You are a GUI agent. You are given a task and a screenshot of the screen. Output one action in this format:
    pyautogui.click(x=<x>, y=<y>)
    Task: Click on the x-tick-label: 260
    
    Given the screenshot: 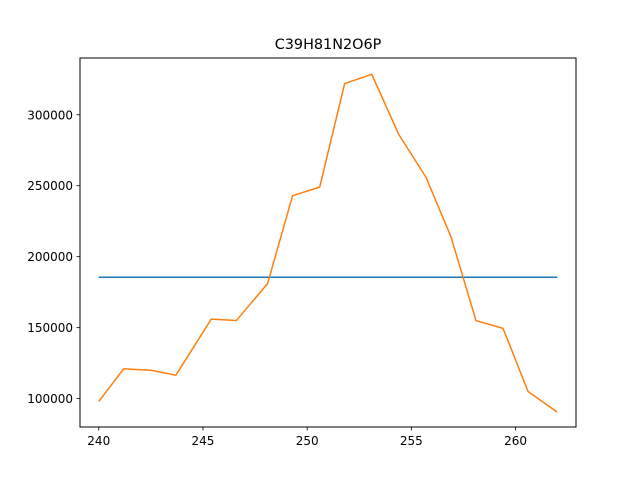 What is the action you would take?
    pyautogui.click(x=515, y=441)
    